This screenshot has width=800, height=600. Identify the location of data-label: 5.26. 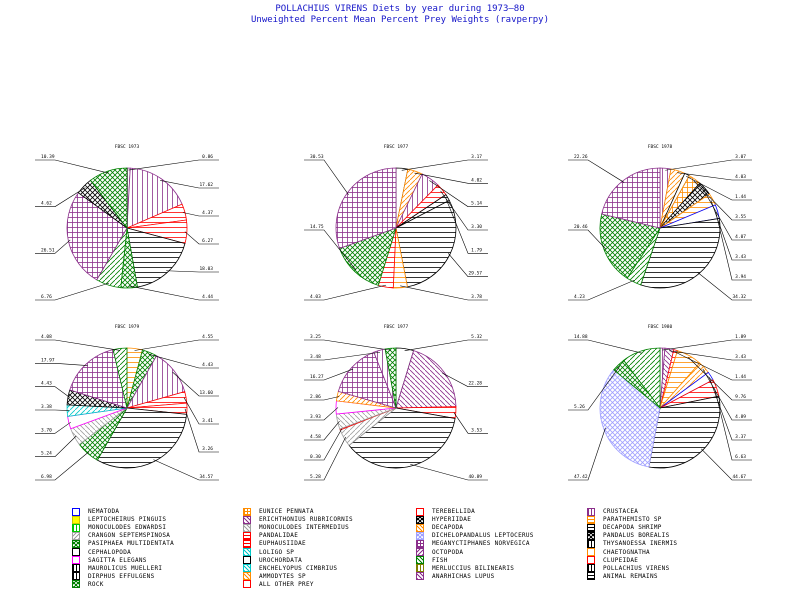
(579, 407).